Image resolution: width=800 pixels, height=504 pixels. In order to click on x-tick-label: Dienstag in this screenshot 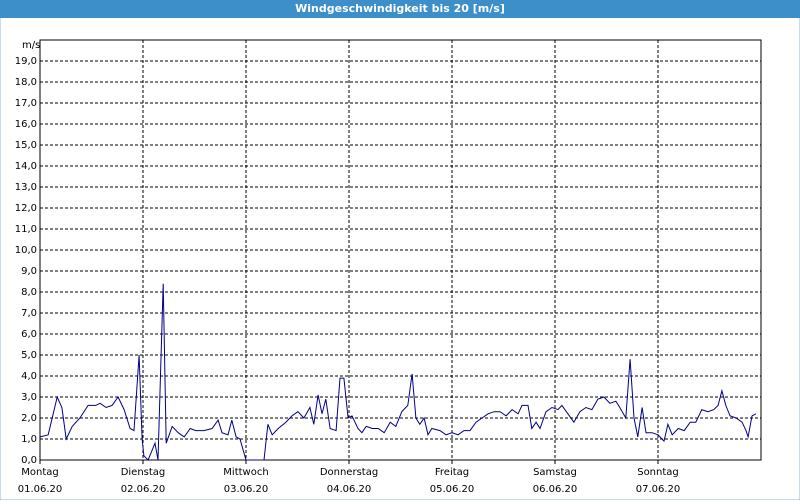, I will do `click(143, 472)`.